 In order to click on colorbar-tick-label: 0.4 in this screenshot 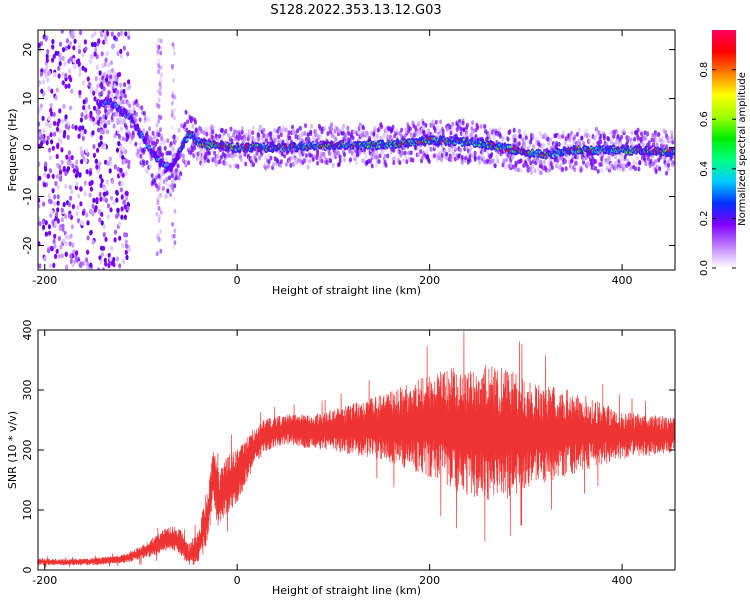, I will do `click(704, 169)`.